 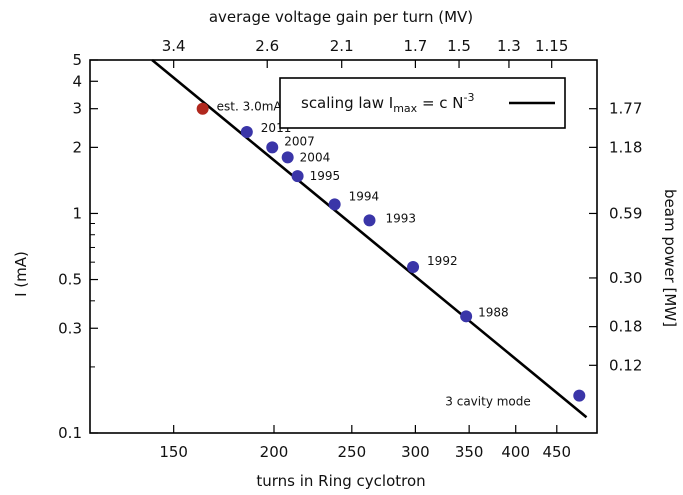 I want to click on top-axis-title: average voltage gain per turn (MV), so click(x=341, y=17).